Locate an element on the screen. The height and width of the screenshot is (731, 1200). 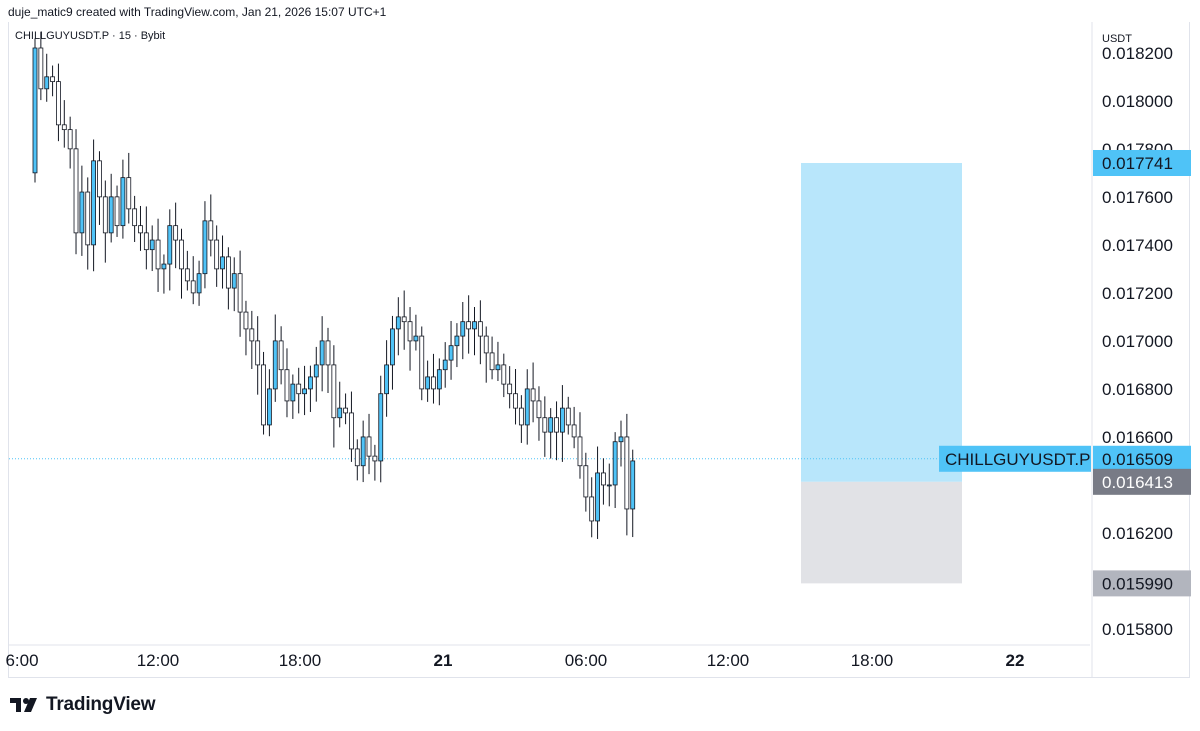
y-tick-label: 0.017000 is located at coordinates (1137, 341).